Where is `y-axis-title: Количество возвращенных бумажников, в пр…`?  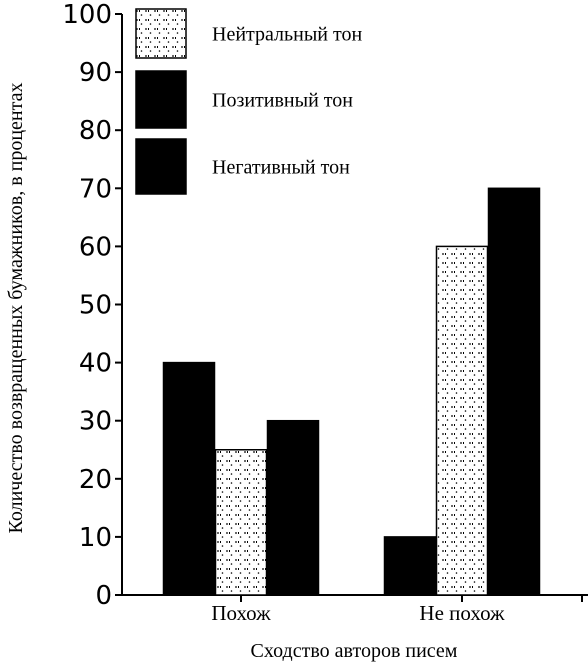
y-axis-title: Количество возвращенных бумажников, в пр… is located at coordinates (16, 308).